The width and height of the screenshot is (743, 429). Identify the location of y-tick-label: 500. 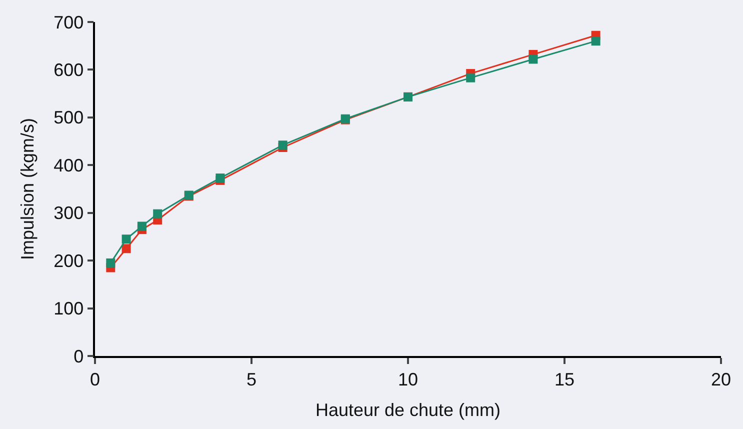
(69, 118).